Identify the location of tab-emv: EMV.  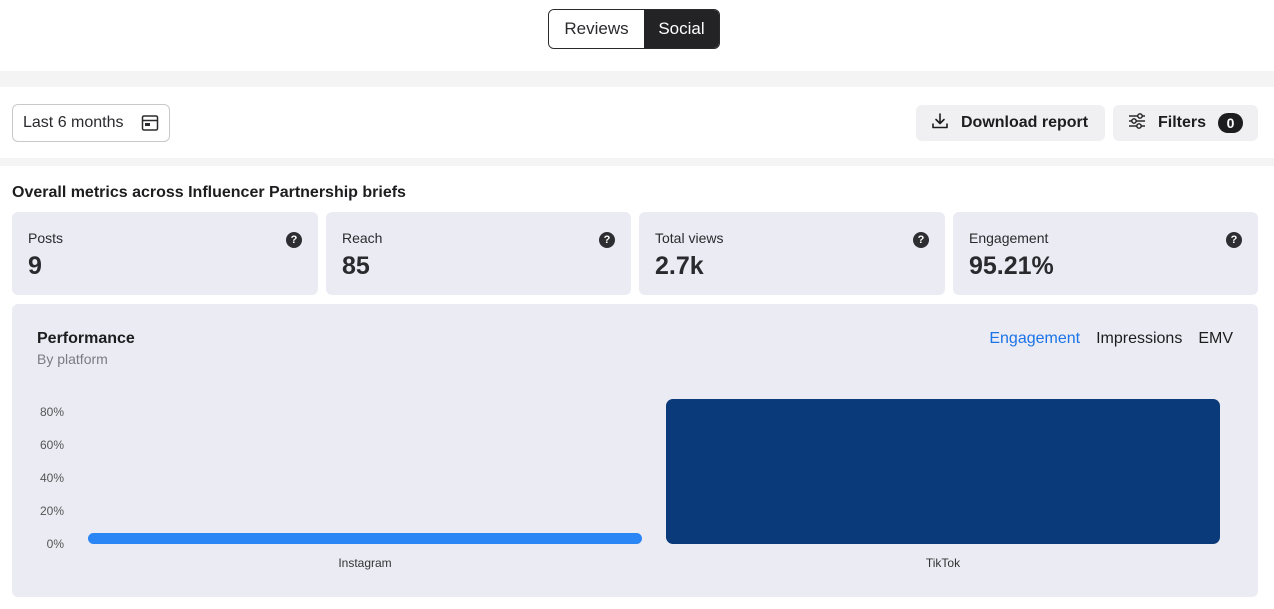
(1215, 338).